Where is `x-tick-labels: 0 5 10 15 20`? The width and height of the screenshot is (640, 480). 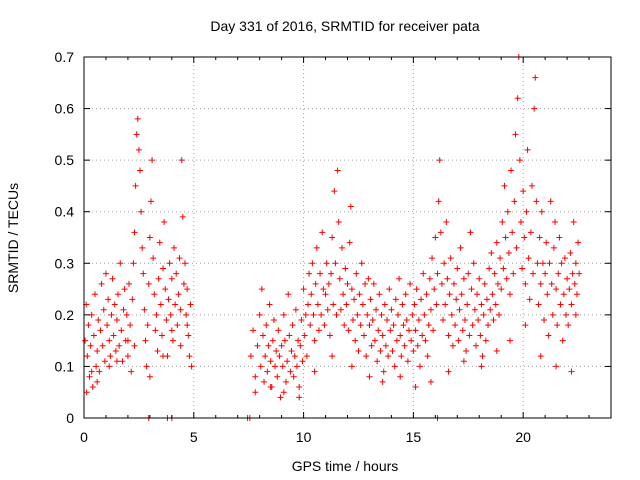
x-tick-labels: 0 5 10 15 20 is located at coordinates (305, 437).